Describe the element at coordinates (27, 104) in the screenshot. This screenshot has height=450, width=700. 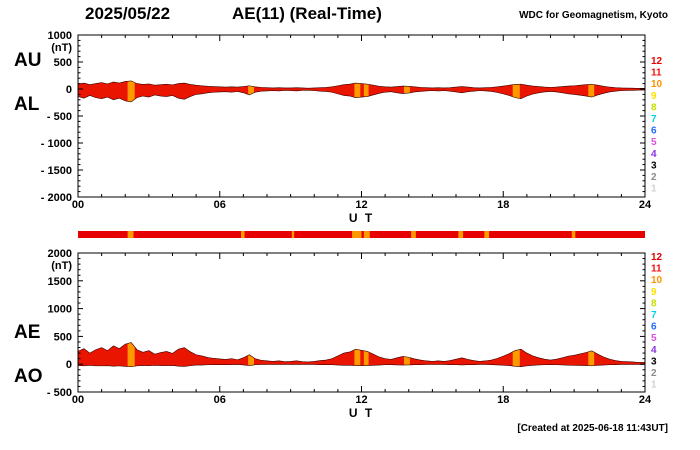
I see `index-name-label: AL` at that location.